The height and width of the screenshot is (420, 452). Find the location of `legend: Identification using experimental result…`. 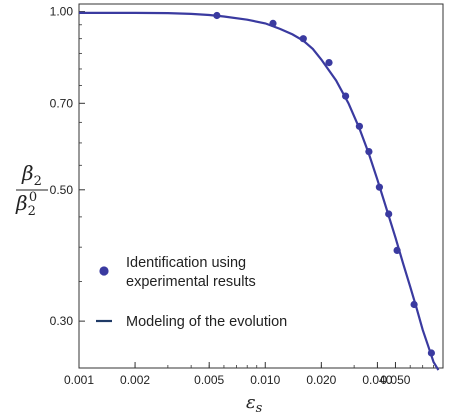

legend: Identification using experimental result… is located at coordinates (191, 292).